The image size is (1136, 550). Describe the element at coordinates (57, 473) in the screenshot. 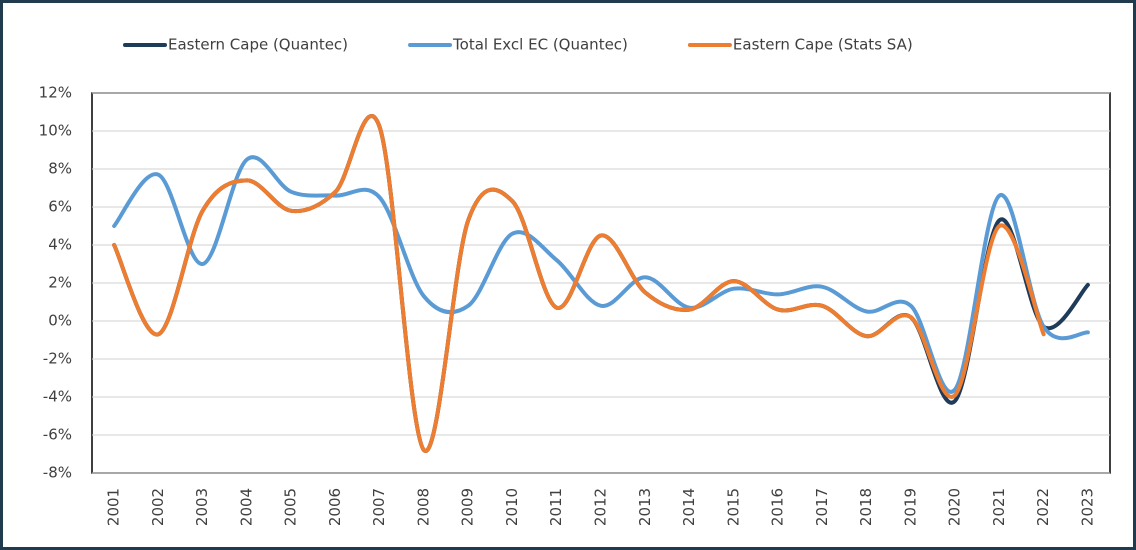

I see `y-tick-label: -8%` at that location.